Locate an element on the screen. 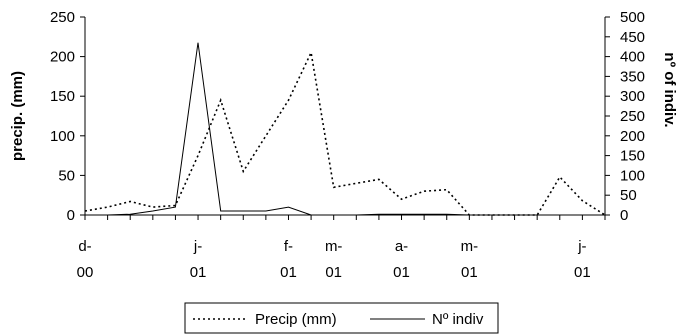 The width and height of the screenshot is (677, 334). right-tick-label: 450 is located at coordinates (632, 37).